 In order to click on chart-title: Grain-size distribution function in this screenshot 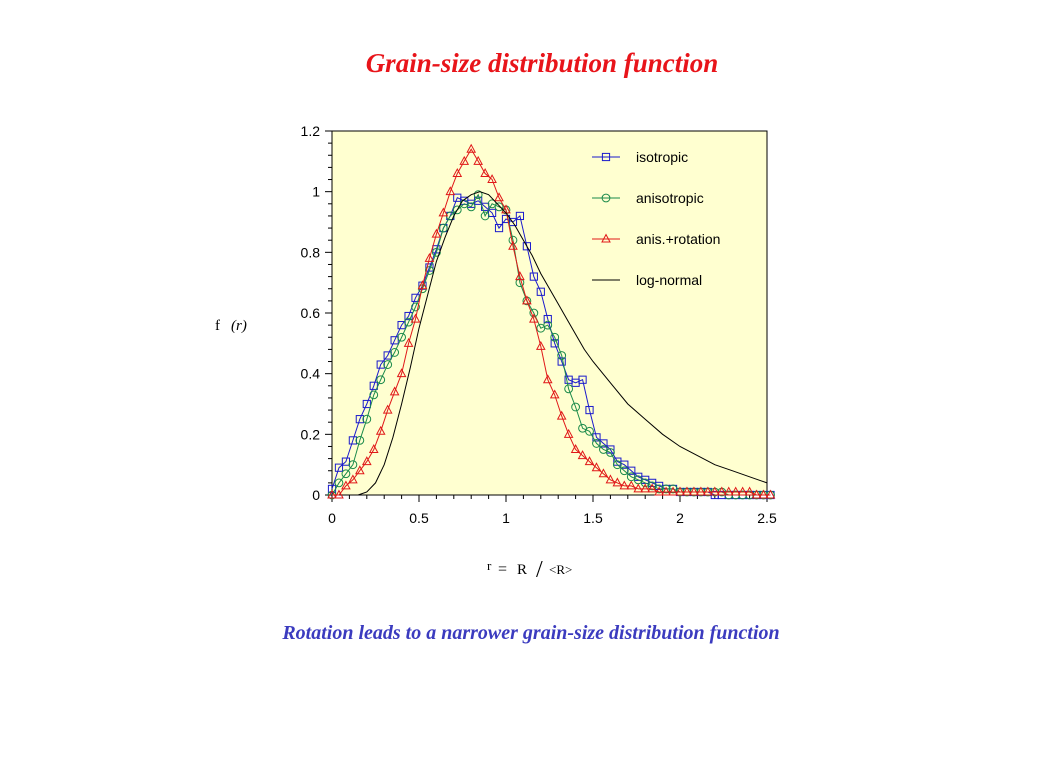, I will do `click(542, 63)`.